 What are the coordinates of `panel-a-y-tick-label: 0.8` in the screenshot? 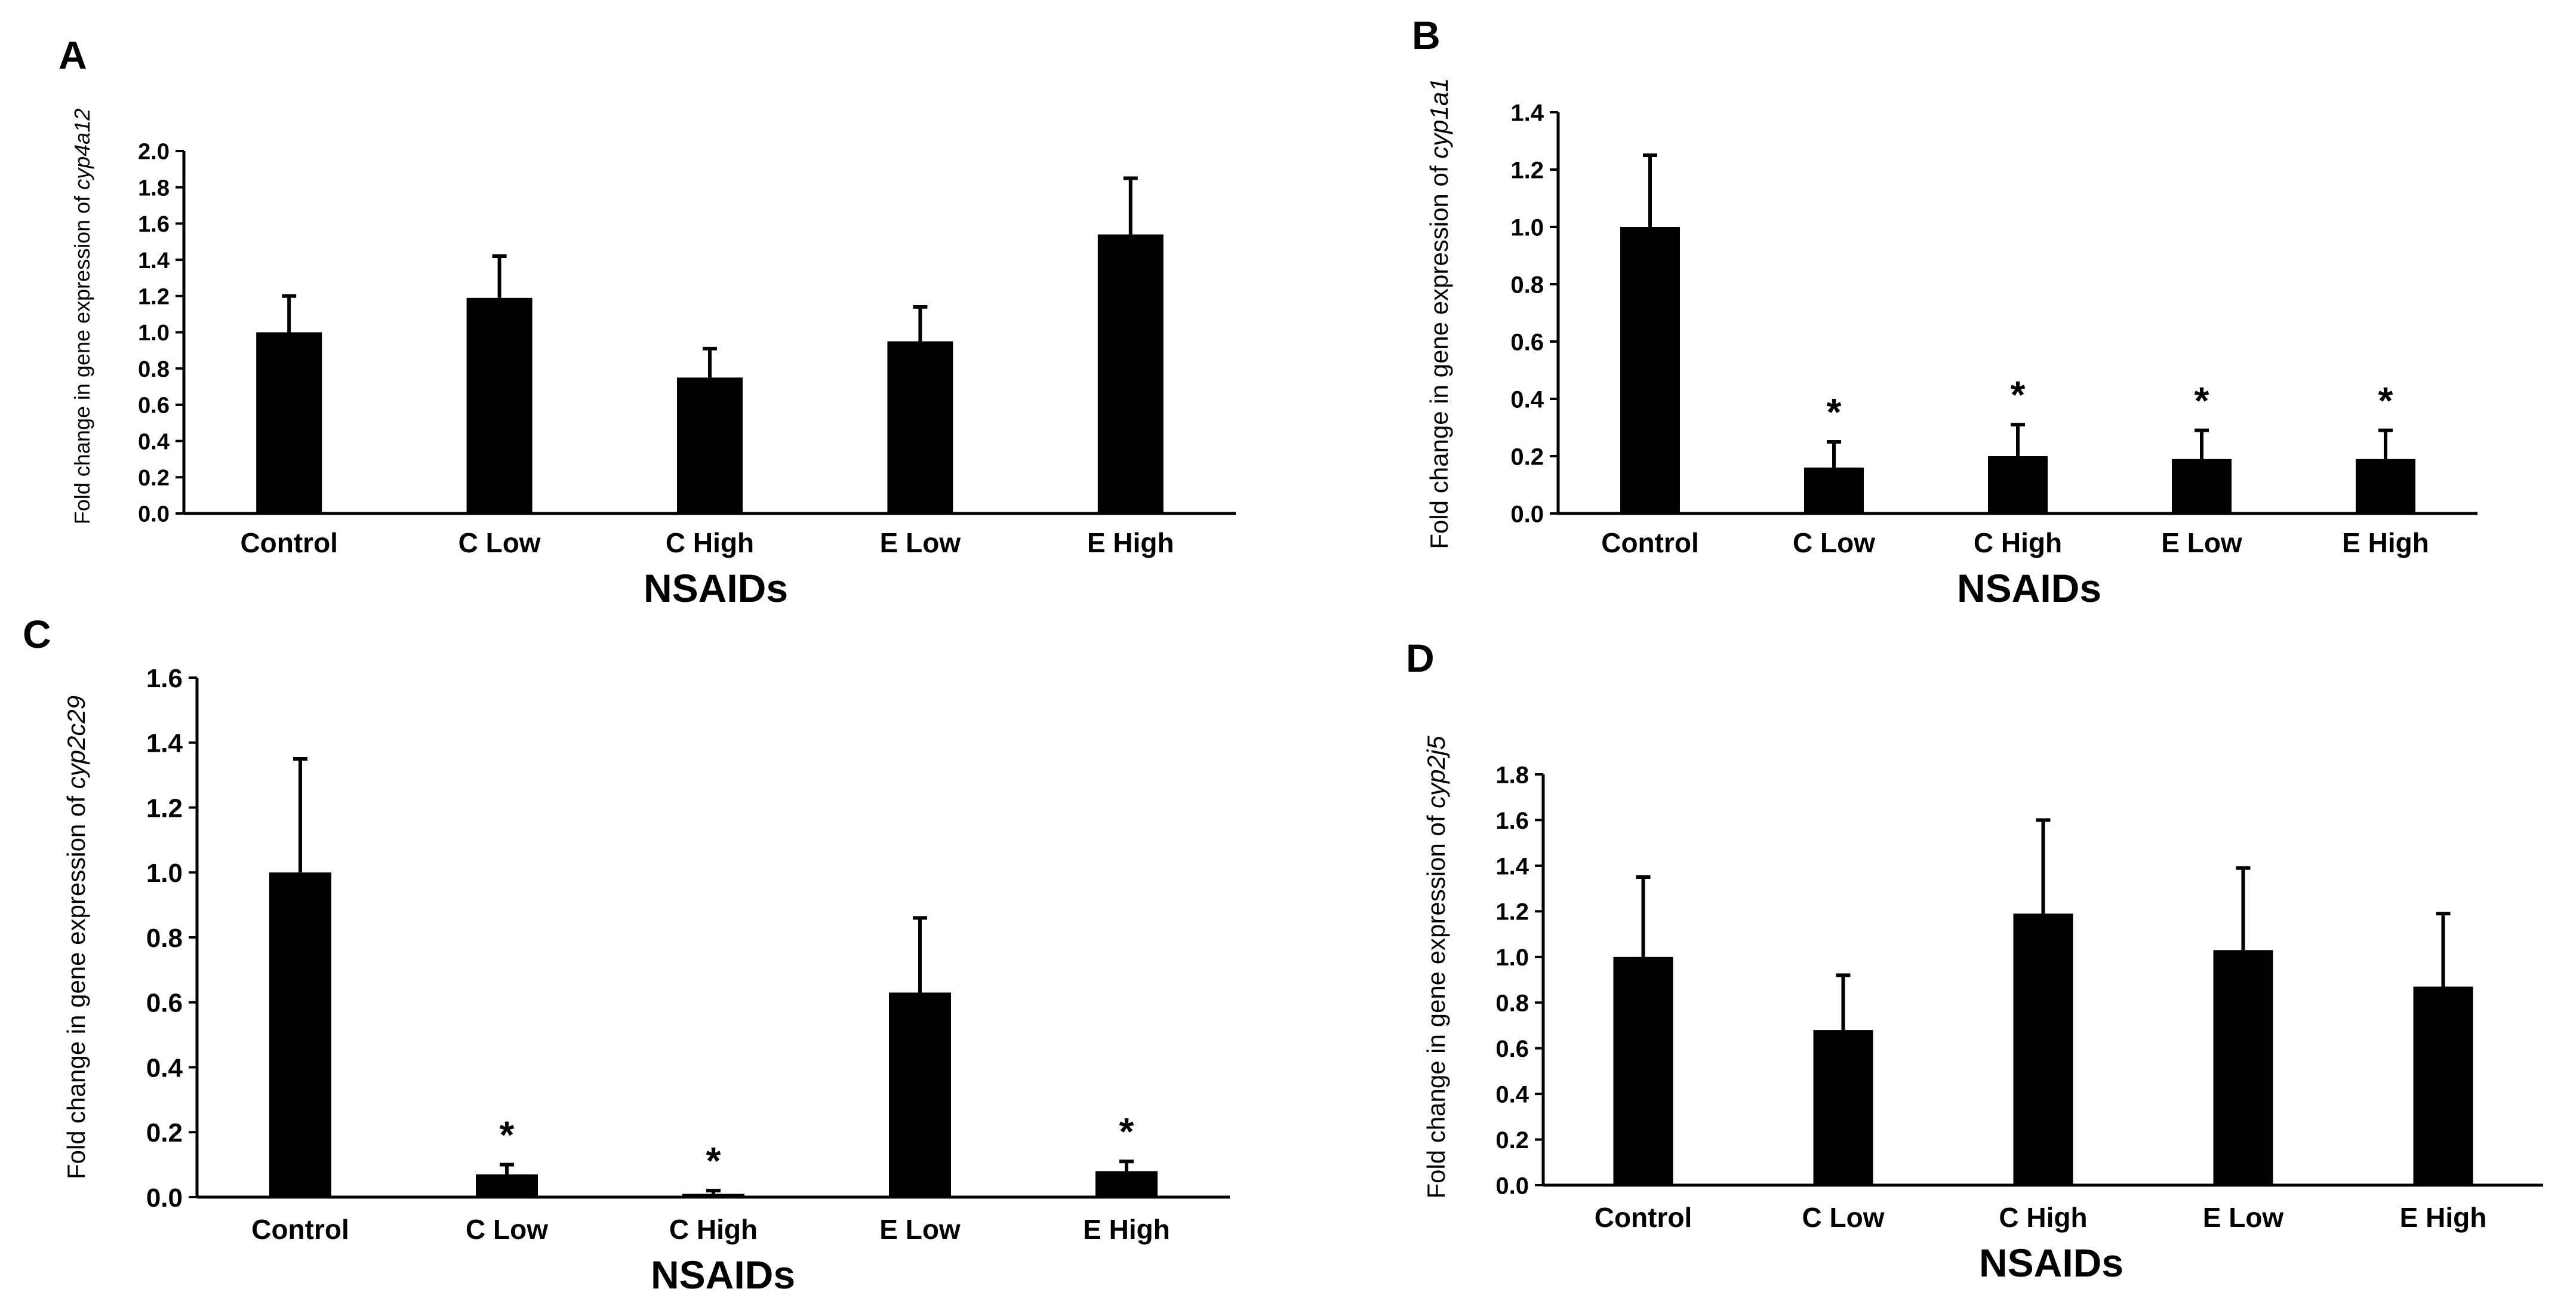 It's located at (154, 369).